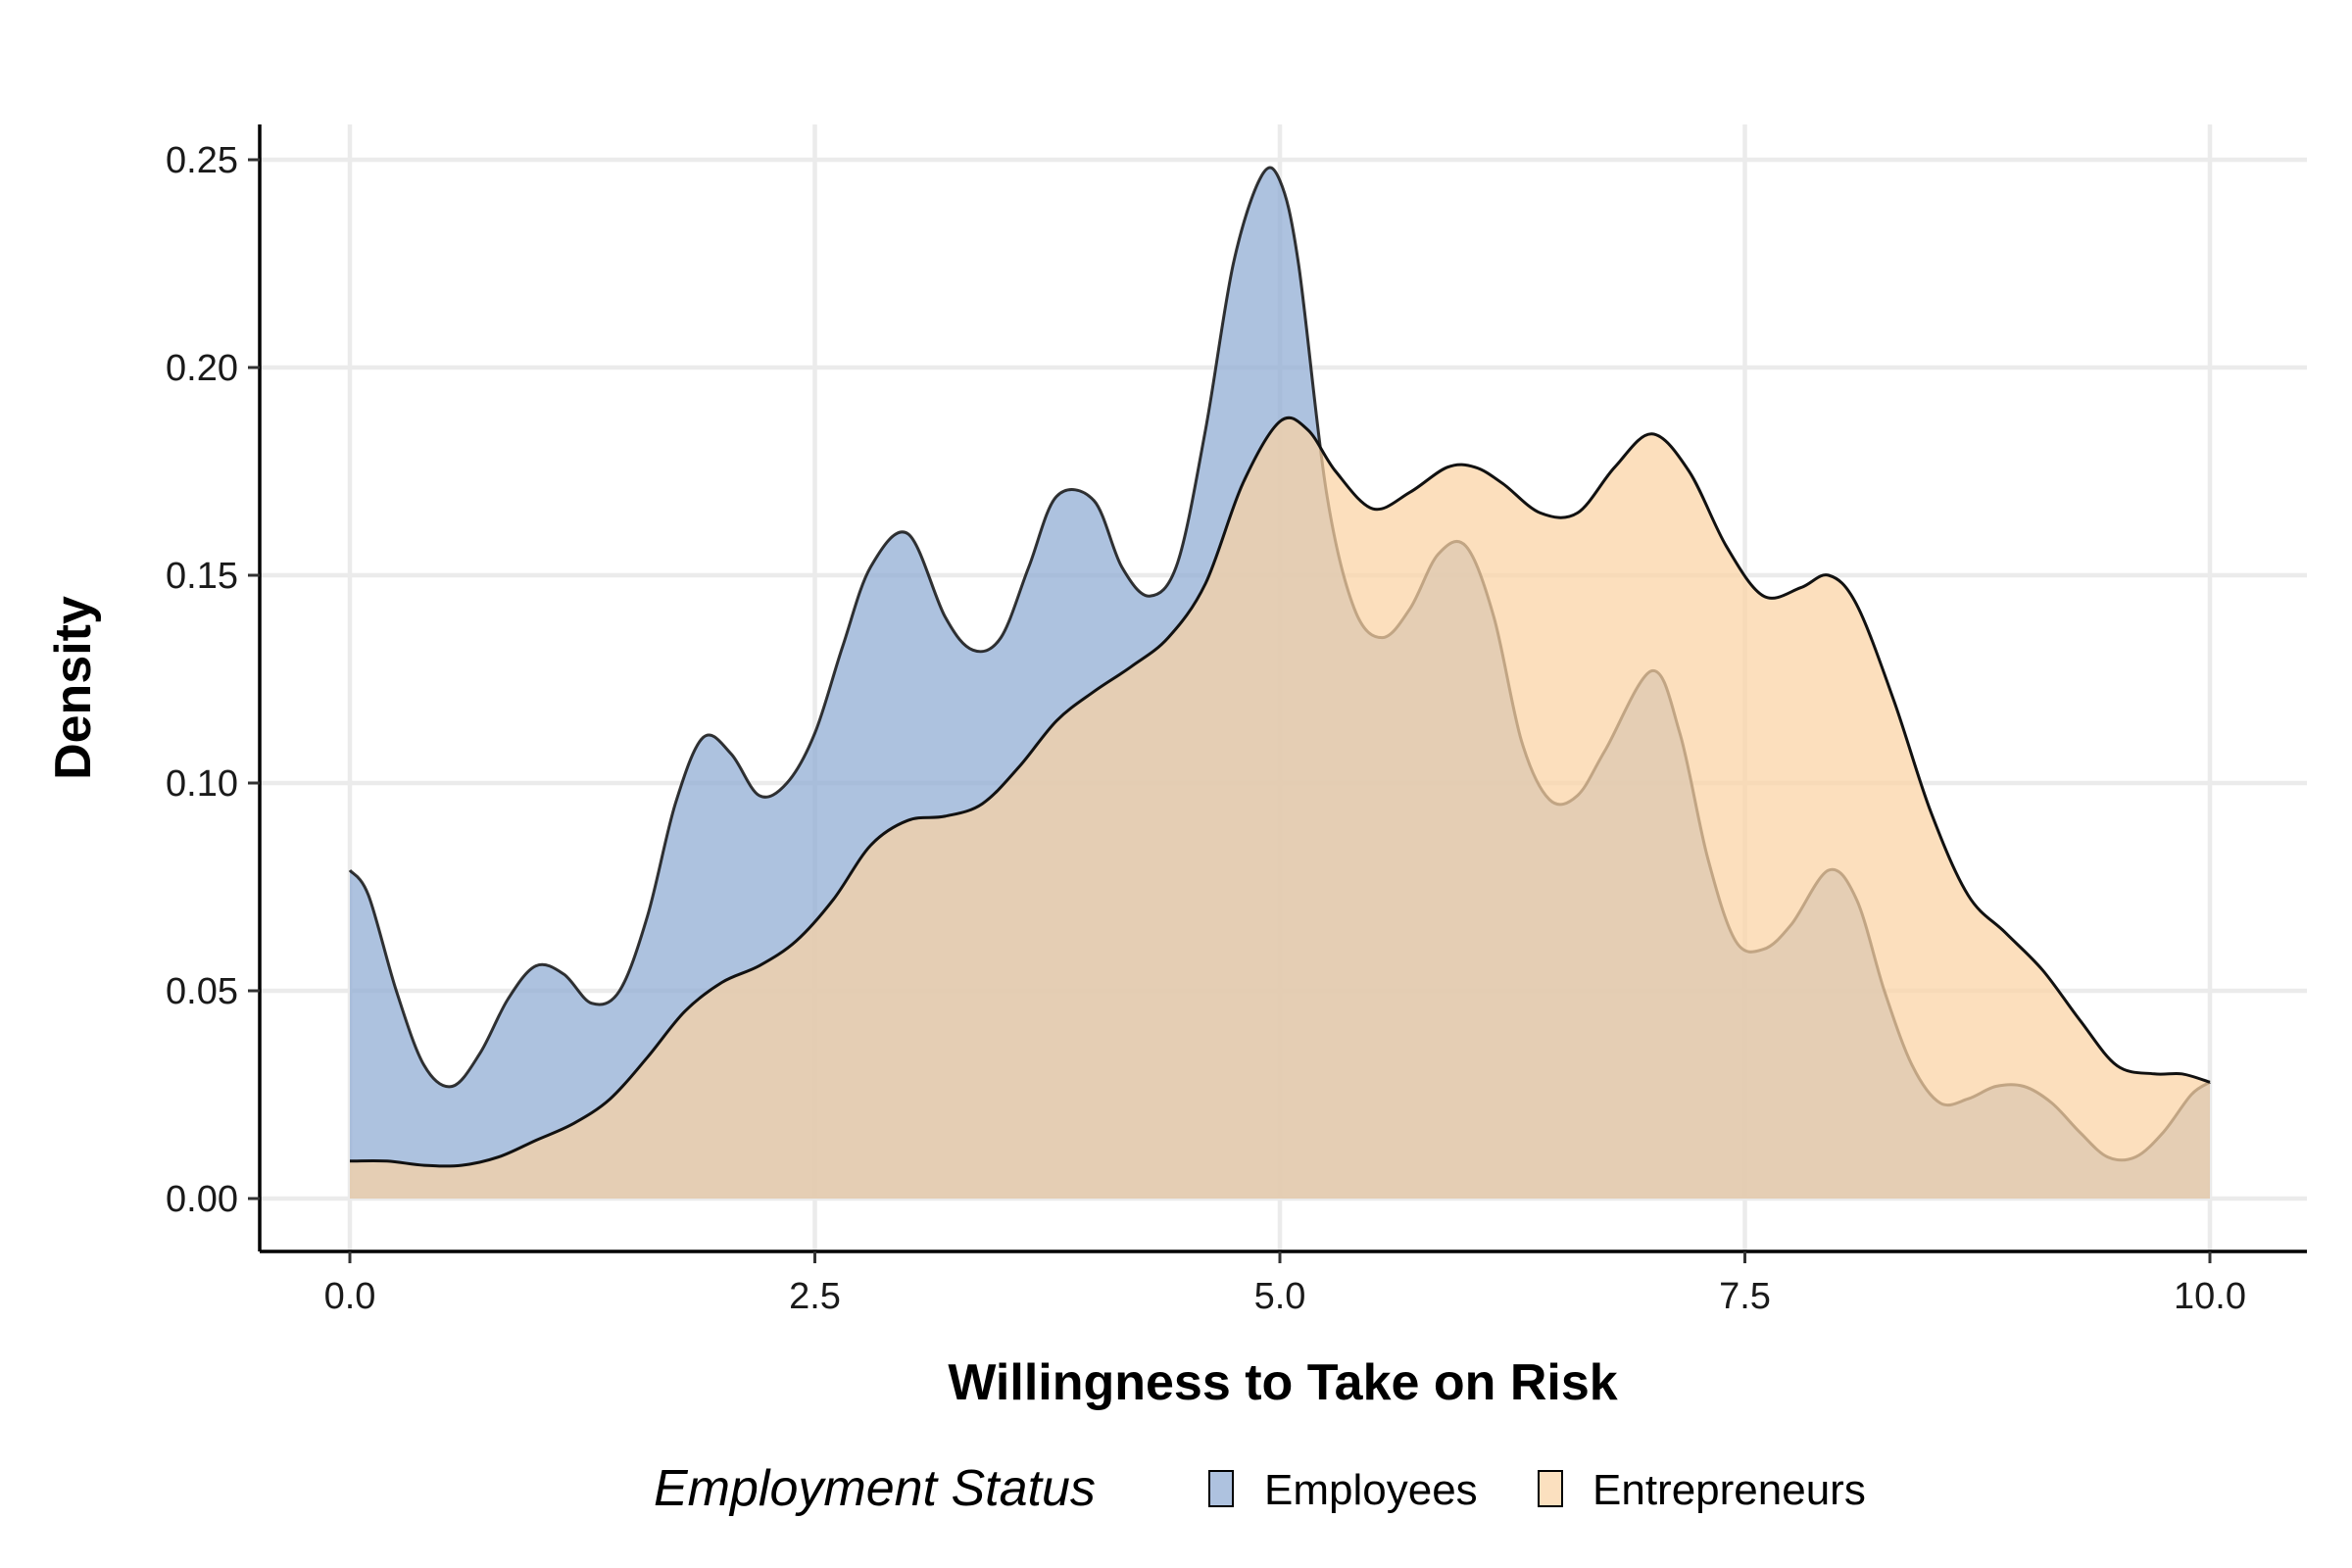 This screenshot has height=1568, width=2352. What do you see at coordinates (1550, 1488) in the screenshot?
I see `legend-key-entrepreneurs` at bounding box center [1550, 1488].